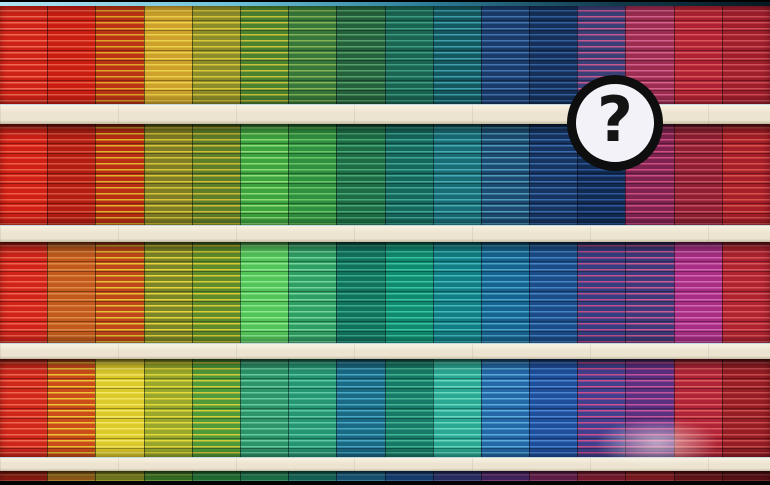  I want to click on top-highlight-line, so click(385, 4).